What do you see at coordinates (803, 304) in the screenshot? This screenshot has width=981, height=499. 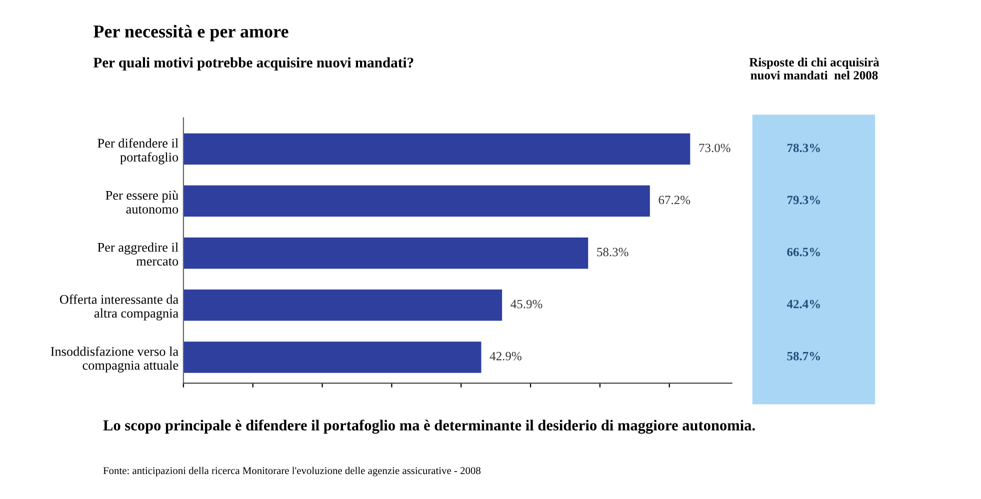 I see `text: 42.4%` at bounding box center [803, 304].